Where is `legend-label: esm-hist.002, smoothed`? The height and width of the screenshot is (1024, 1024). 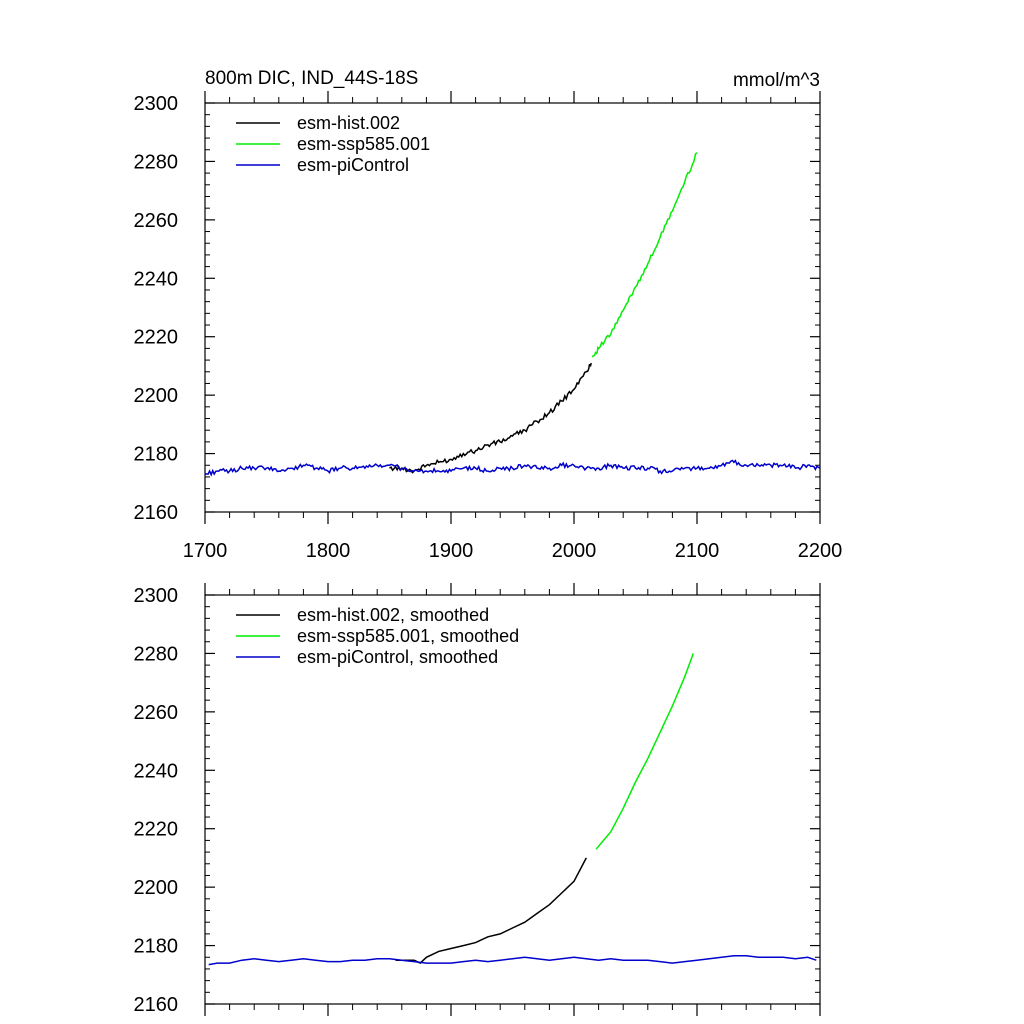 legend-label: esm-hist.002, smoothed is located at coordinates (393, 615).